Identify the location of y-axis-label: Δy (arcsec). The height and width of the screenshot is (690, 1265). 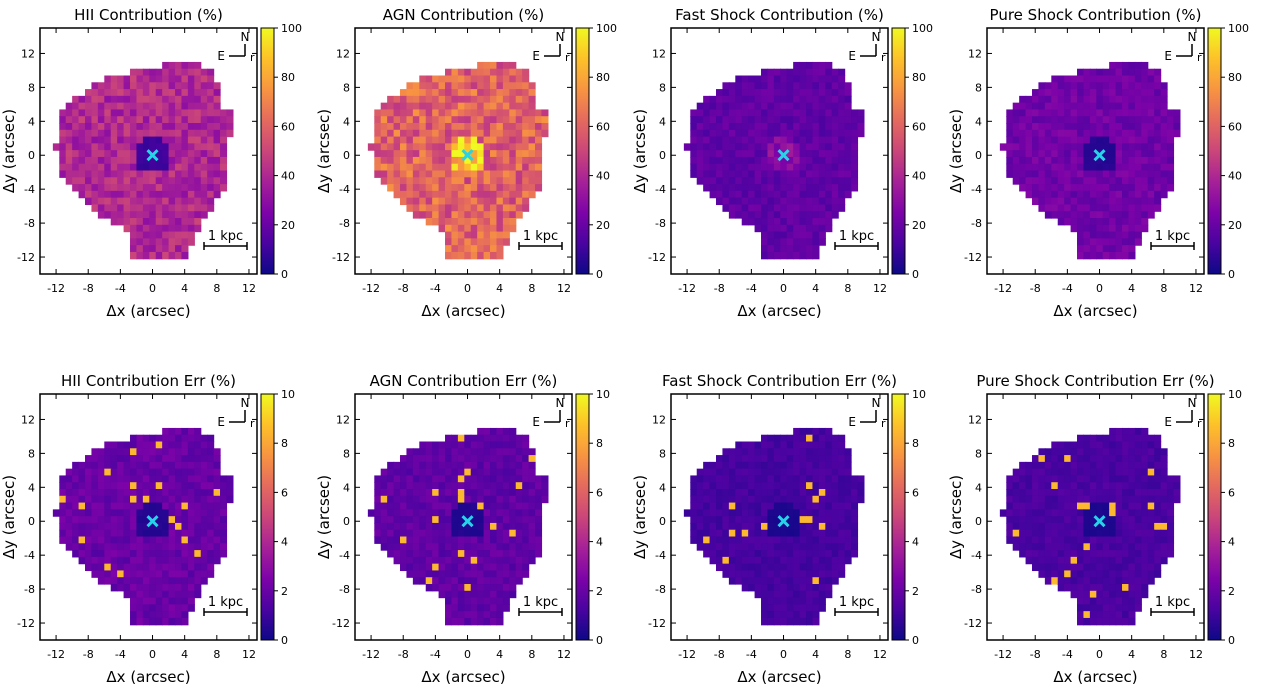
(324, 151).